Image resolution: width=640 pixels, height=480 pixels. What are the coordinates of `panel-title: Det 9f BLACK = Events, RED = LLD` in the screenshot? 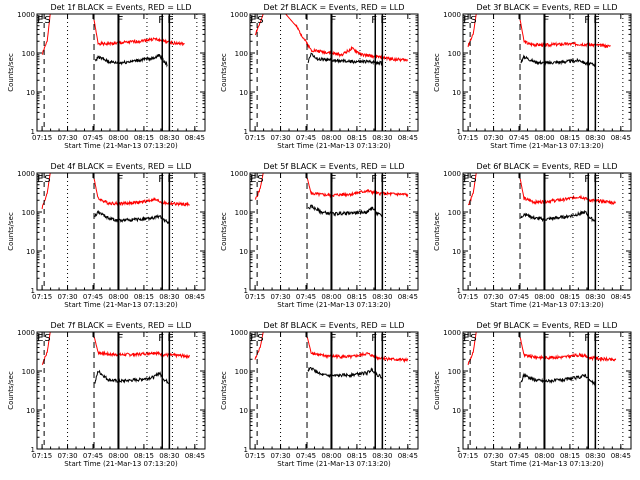 It's located at (546, 325).